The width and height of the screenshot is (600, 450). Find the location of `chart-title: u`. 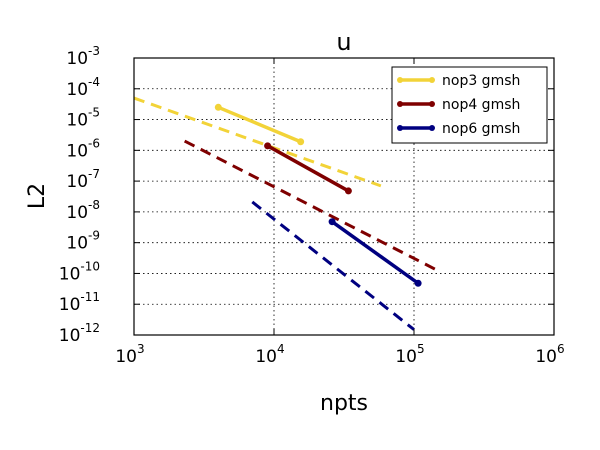

chart-title: u is located at coordinates (343, 42).